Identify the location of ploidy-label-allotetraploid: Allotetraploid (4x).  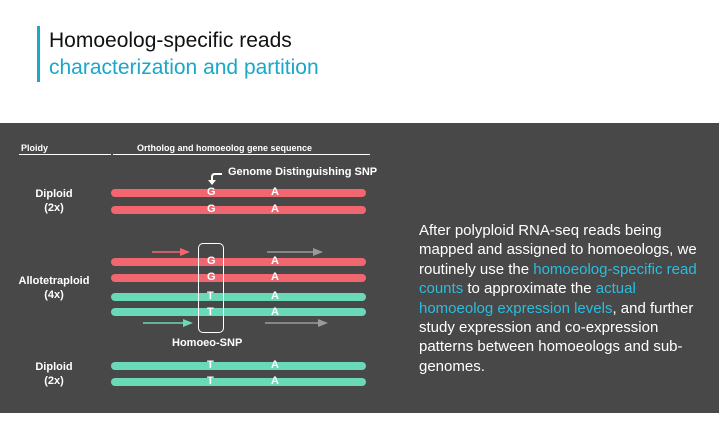
(54, 288).